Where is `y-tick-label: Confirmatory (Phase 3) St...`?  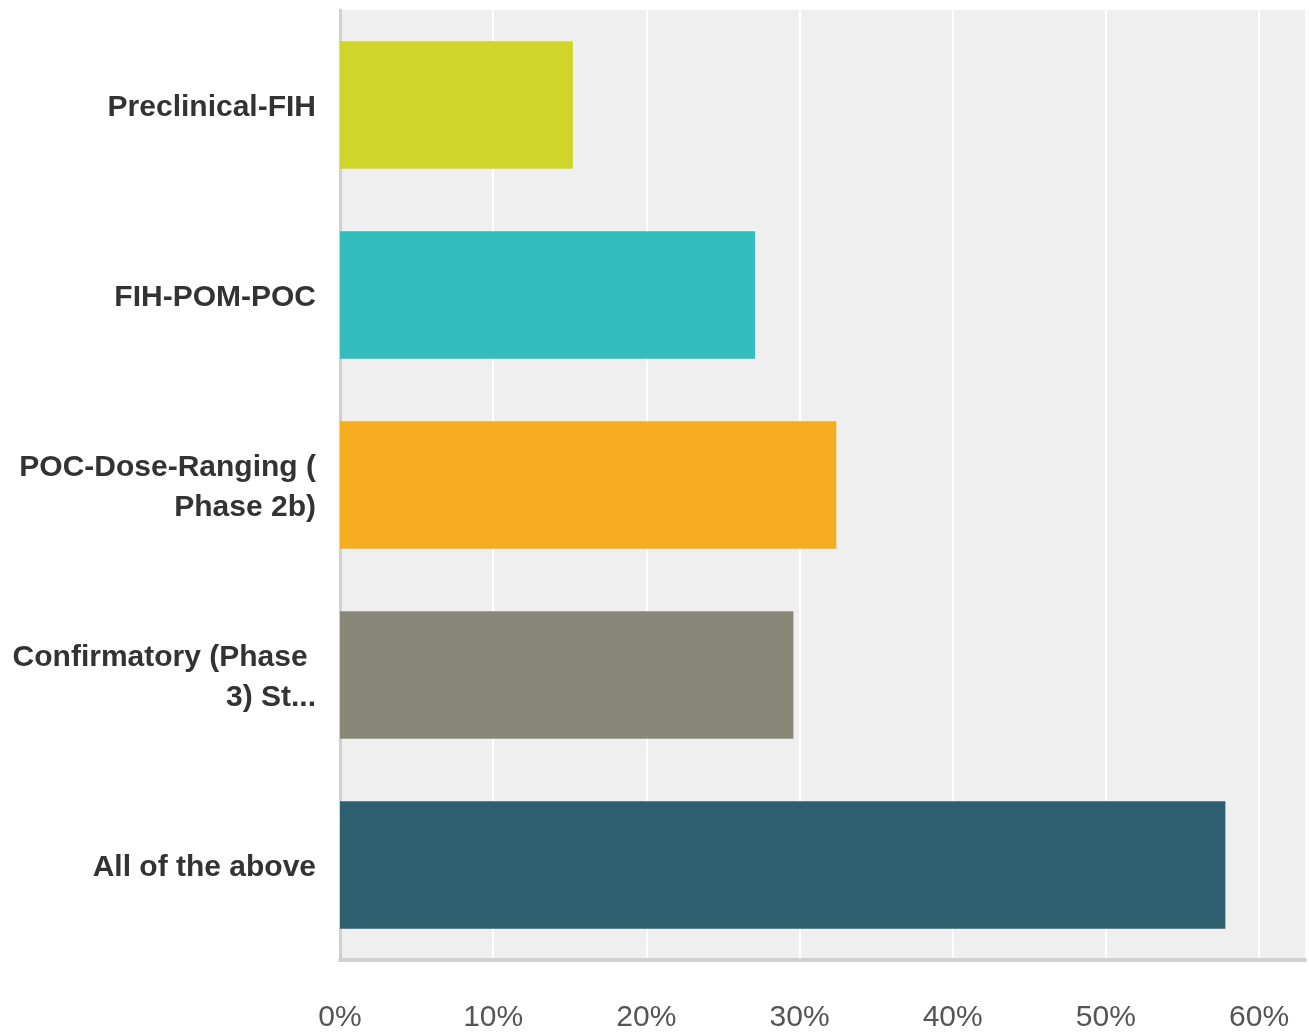 y-tick-label: Confirmatory (Phase 3) St... is located at coordinates (164, 675).